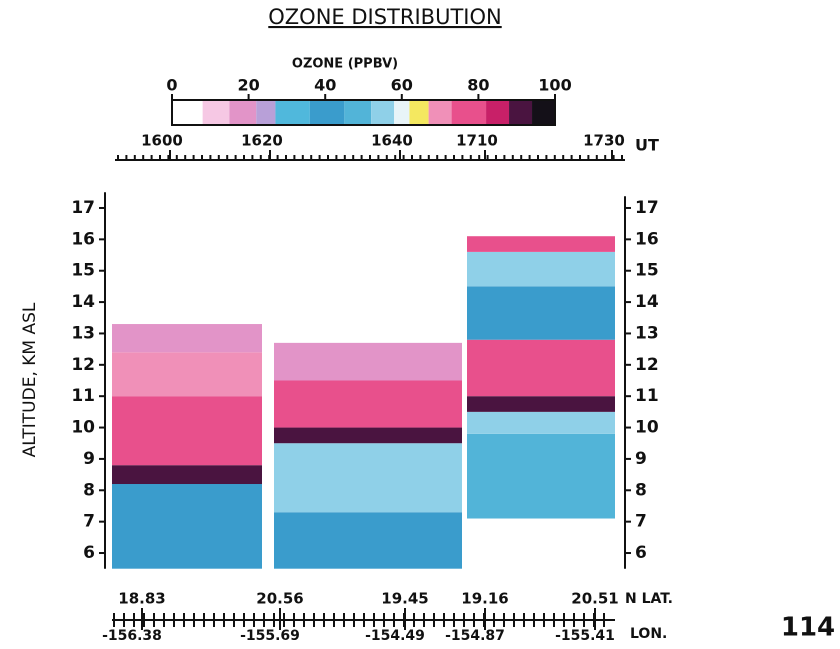  Describe the element at coordinates (402, 85) in the screenshot. I see `colorbar-tick-label: 60` at that location.